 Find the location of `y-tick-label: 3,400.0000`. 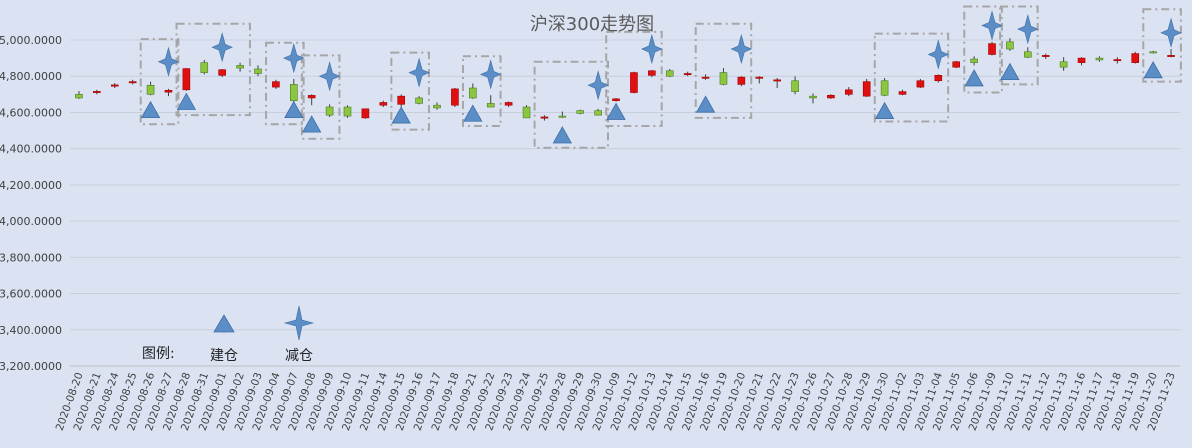

y-tick-label: 3,400.0000 is located at coordinates (31, 330).